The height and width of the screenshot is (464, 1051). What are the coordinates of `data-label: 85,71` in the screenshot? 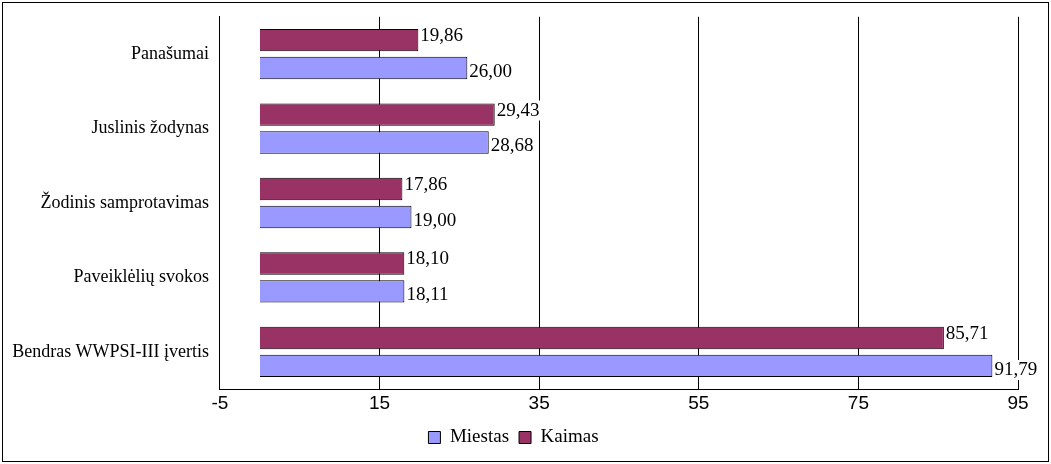 It's located at (967, 332).